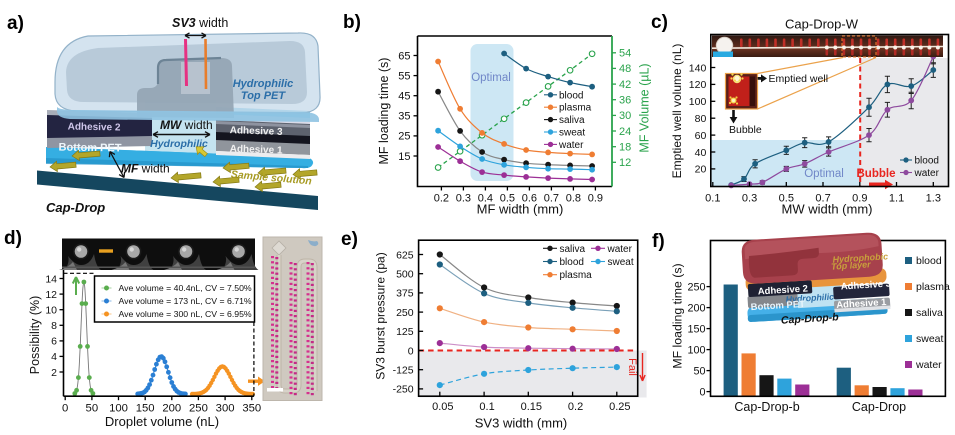  What do you see at coordinates (659, 22) in the screenshot?
I see `svg-text: c)` at bounding box center [659, 22].